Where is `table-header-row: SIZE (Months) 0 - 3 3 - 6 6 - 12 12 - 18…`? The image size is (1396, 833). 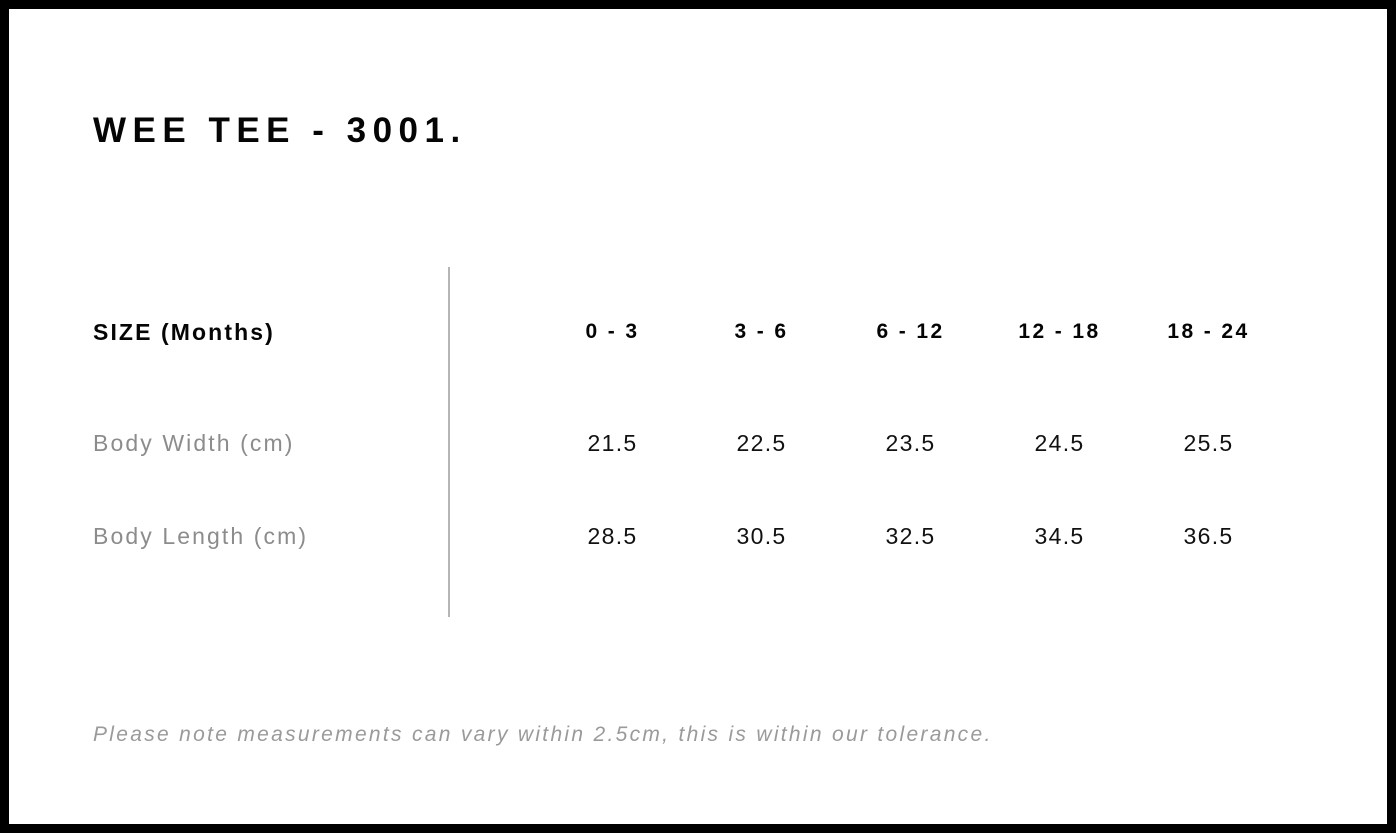
table-header-row: SIZE (Months) 0 - 3 3 - 6 6 - 12 12 - 18… is located at coordinates (688, 332).